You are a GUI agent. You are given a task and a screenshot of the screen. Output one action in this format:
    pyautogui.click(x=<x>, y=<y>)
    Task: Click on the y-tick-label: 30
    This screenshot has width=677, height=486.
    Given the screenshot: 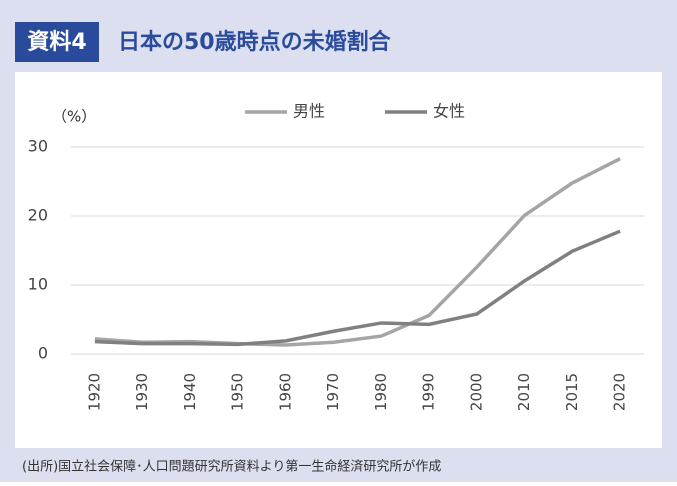 What is the action you would take?
    pyautogui.click(x=38, y=146)
    